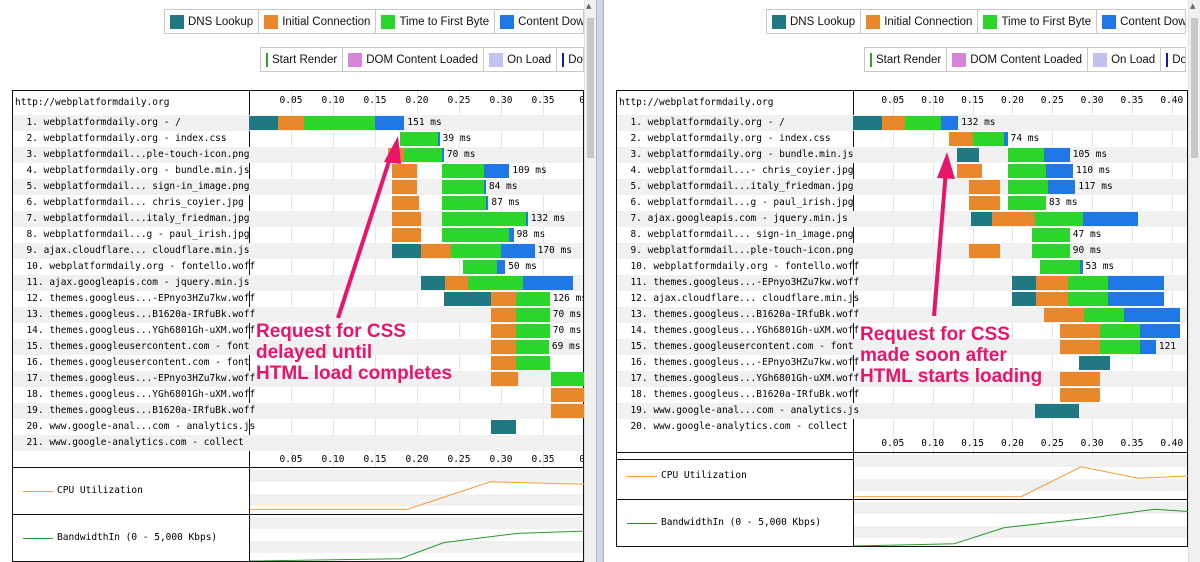 This screenshot has height=562, width=1200. Describe the element at coordinates (132, 186) in the screenshot. I see `request-label: 5. webplatformdail... sign-in_image.png` at that location.